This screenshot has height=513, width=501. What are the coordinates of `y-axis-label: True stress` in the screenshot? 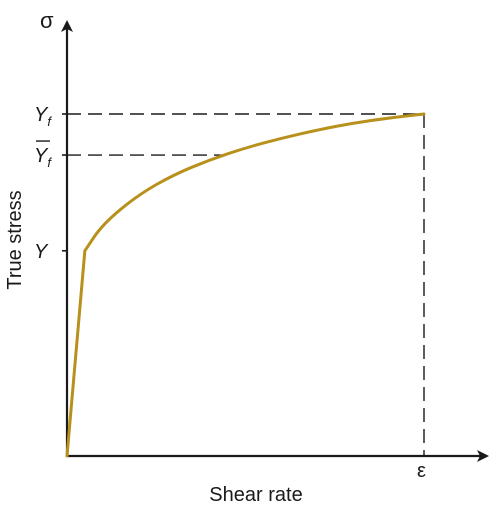 It's located at (15, 239).